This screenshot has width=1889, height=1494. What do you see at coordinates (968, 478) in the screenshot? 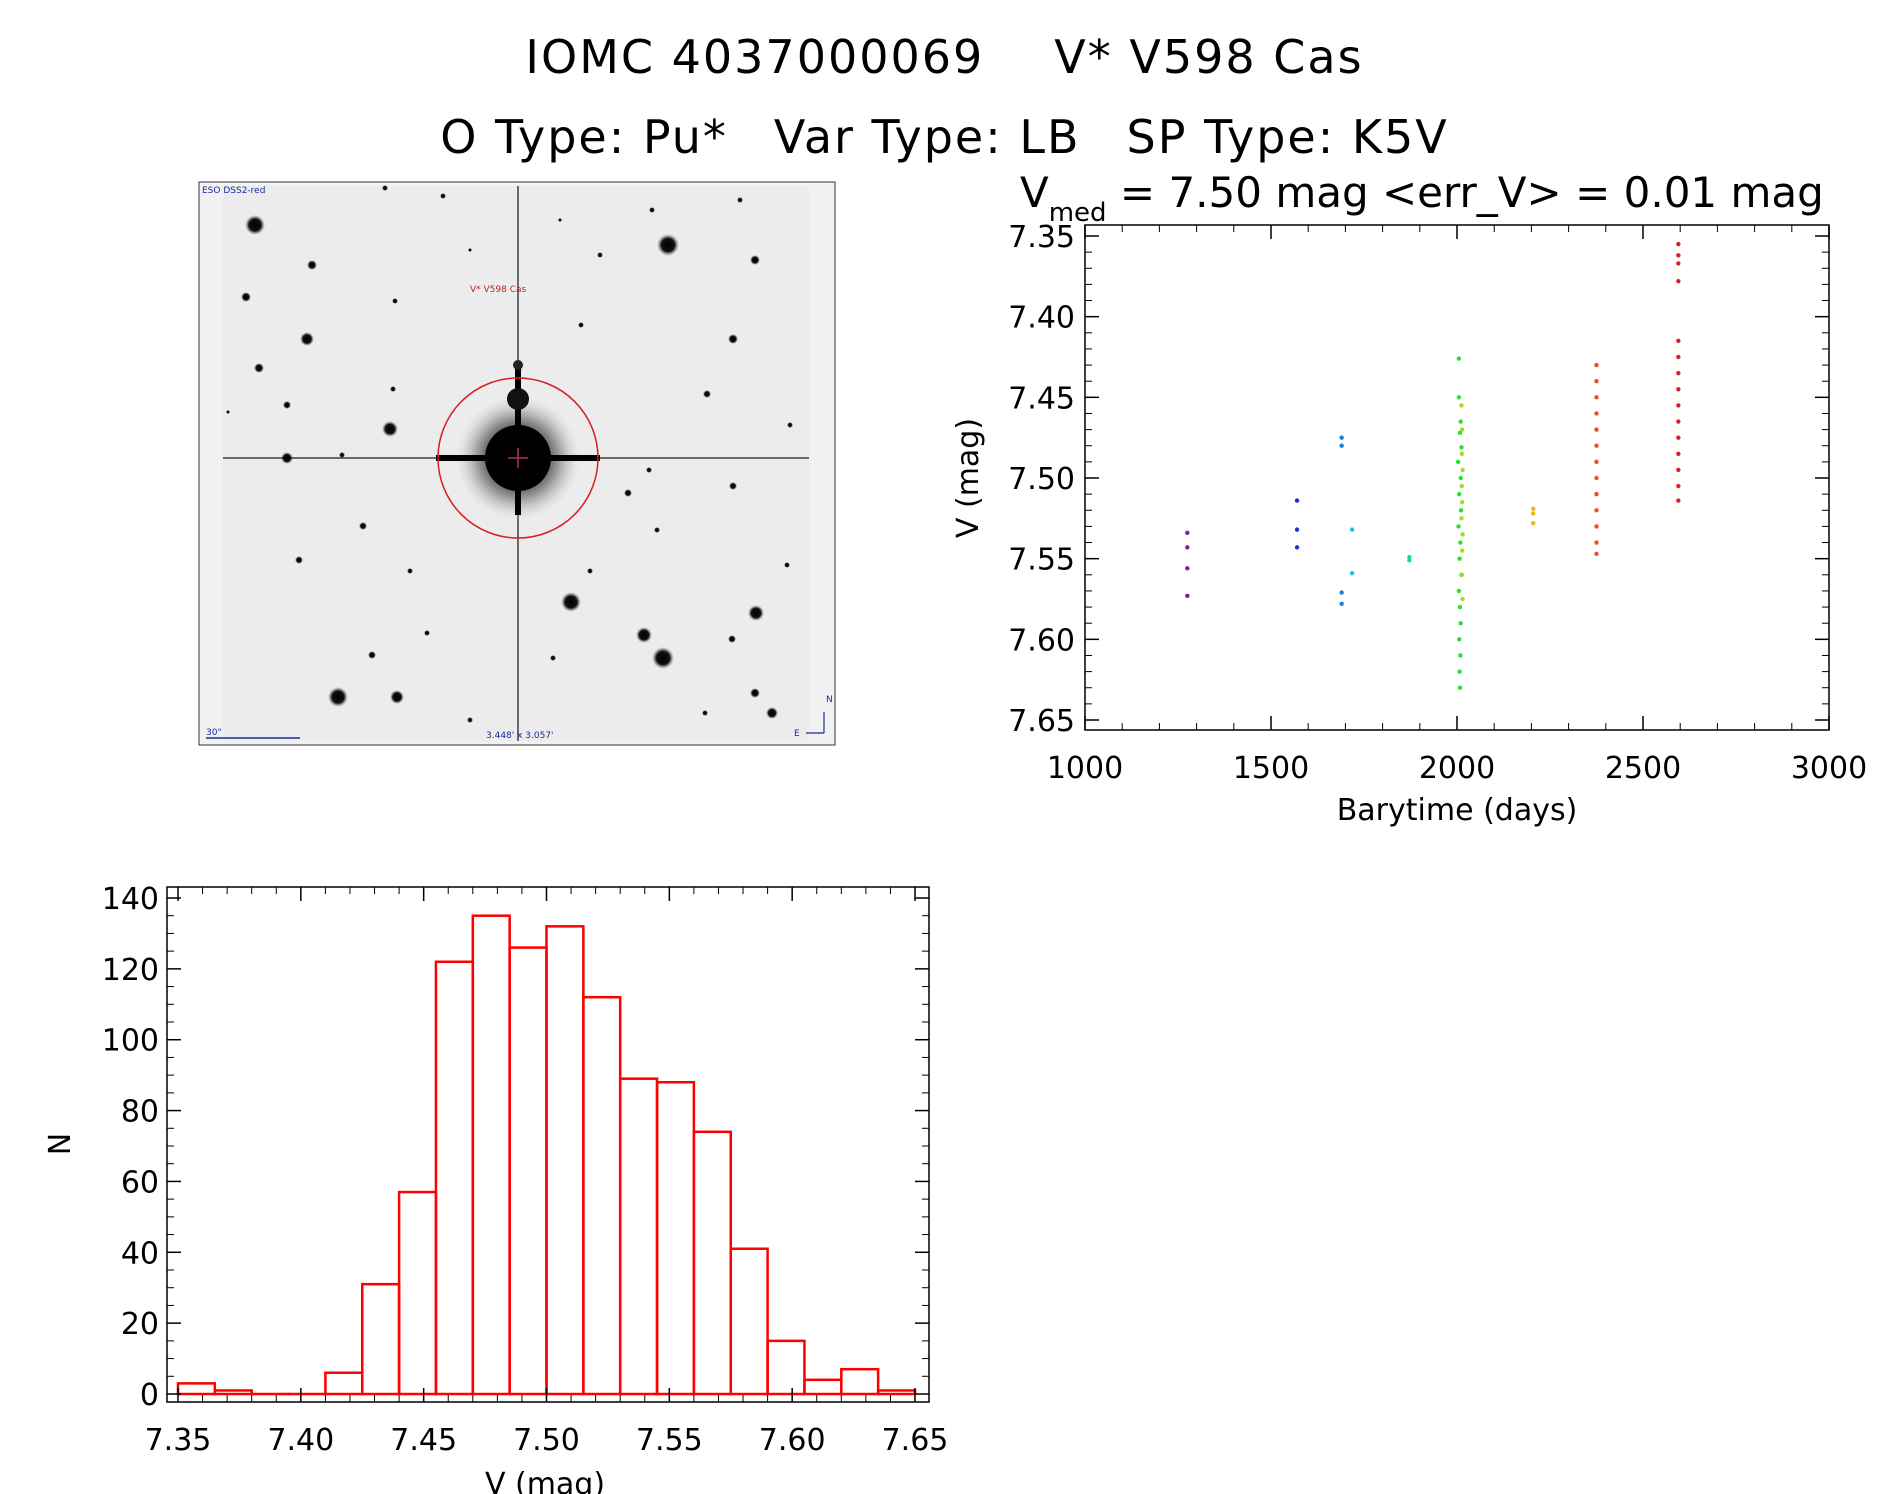
I see `light-curve-ylabel: V (mag)` at bounding box center [968, 478].